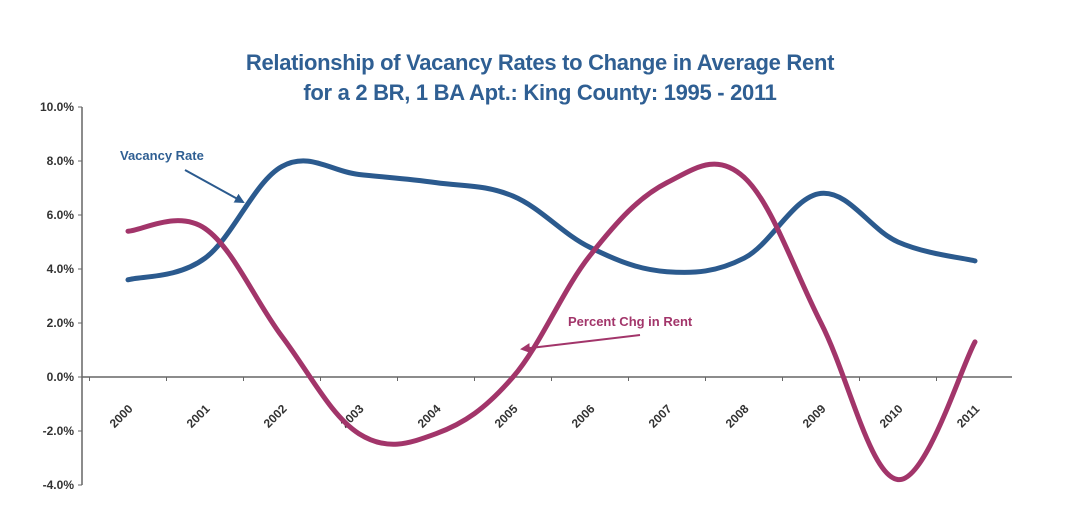 The height and width of the screenshot is (512, 1080). I want to click on x-tick-label: 2004, so click(429, 416).